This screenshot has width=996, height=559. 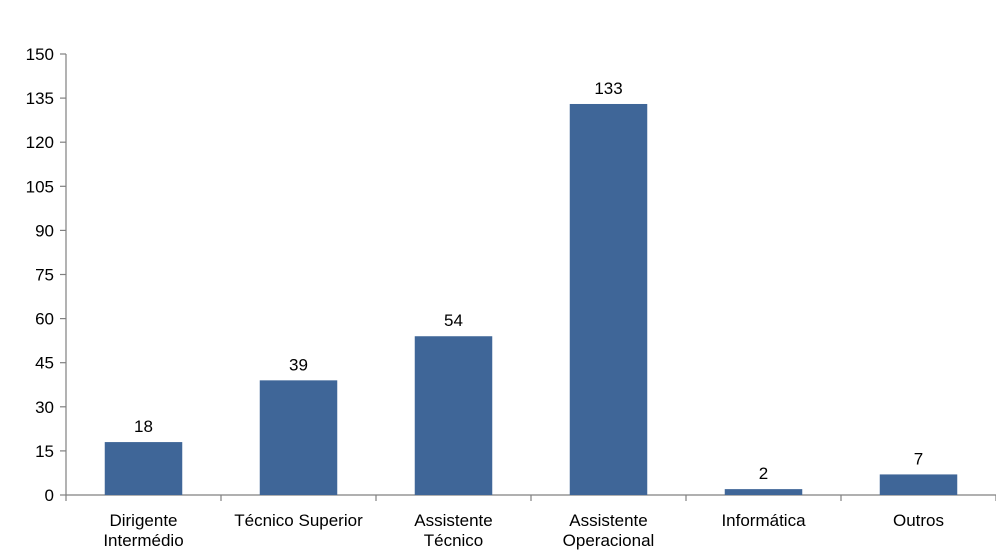 What do you see at coordinates (609, 530) in the screenshot?
I see `x-category-label: Assistente Operacional` at bounding box center [609, 530].